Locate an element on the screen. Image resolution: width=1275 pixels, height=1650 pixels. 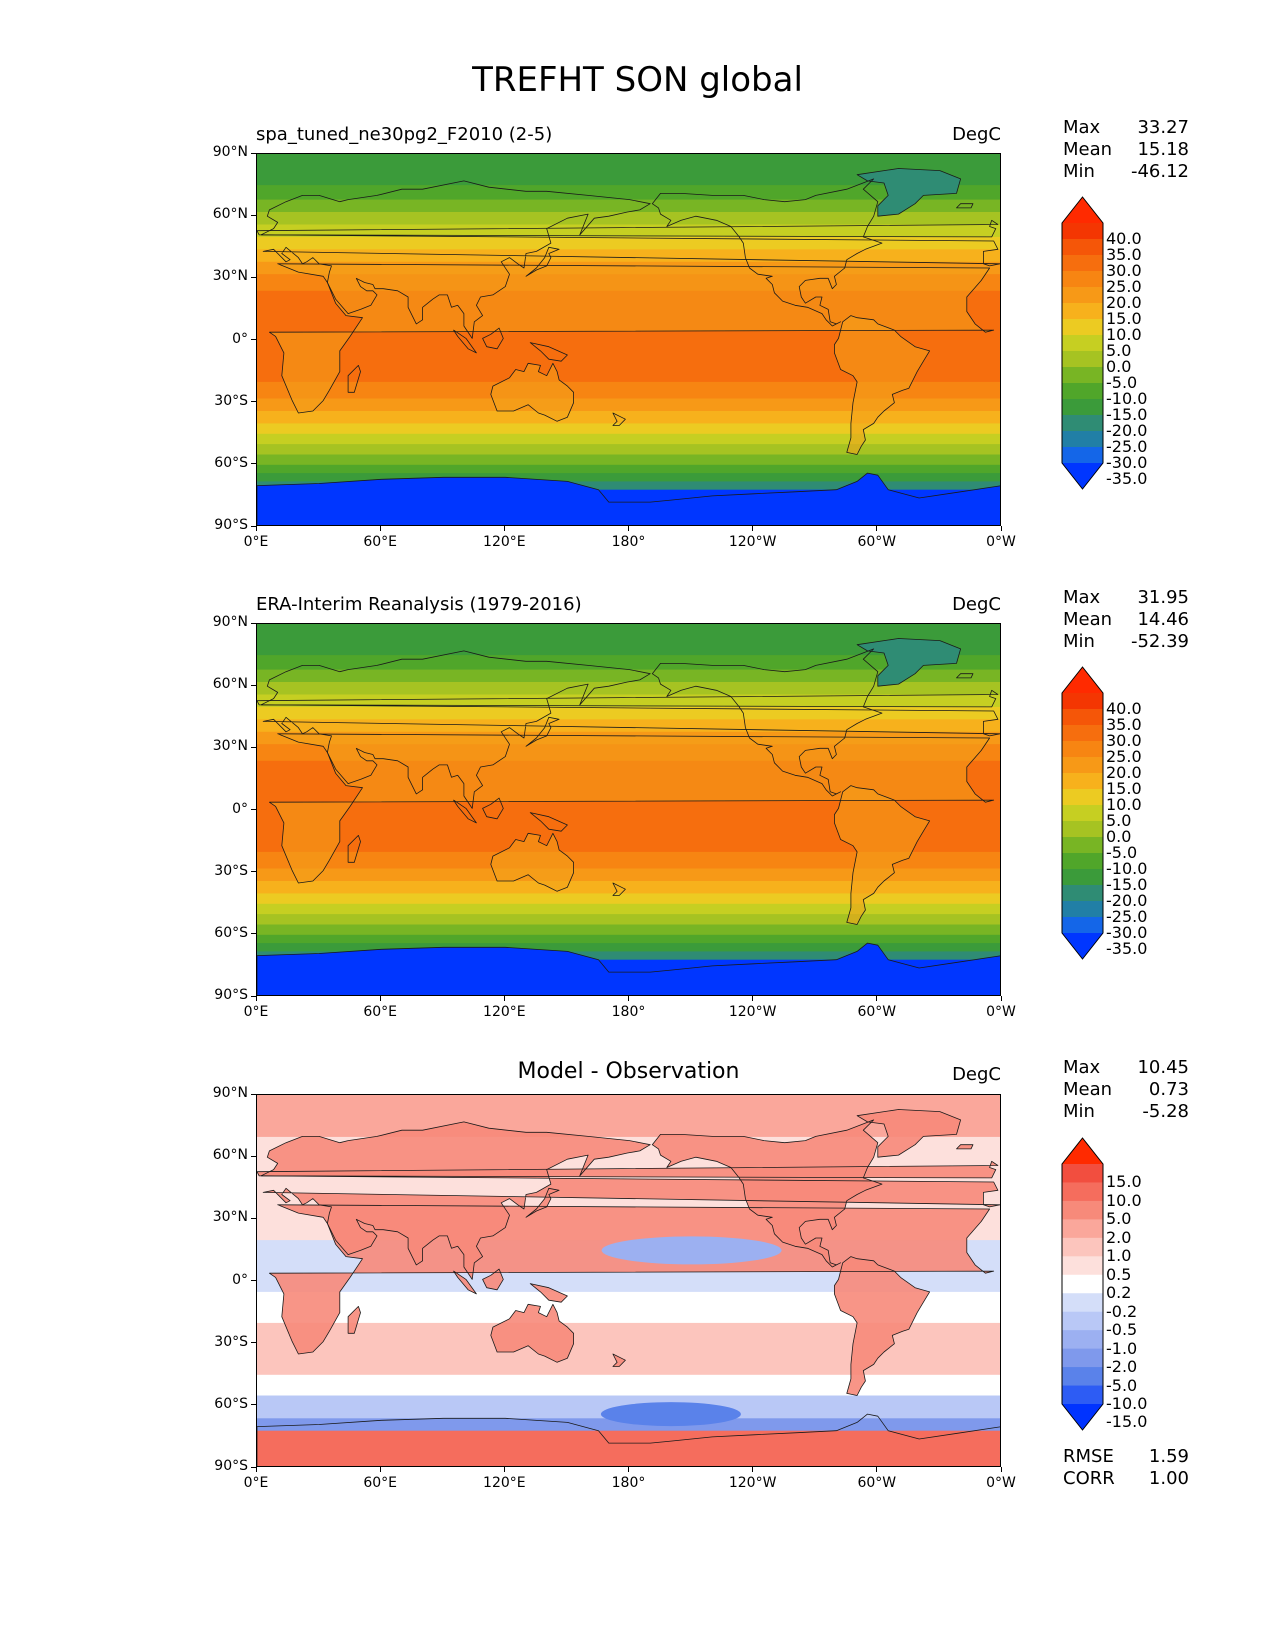
stat-corr: CORR 1.00 is located at coordinates (1126, 1478).